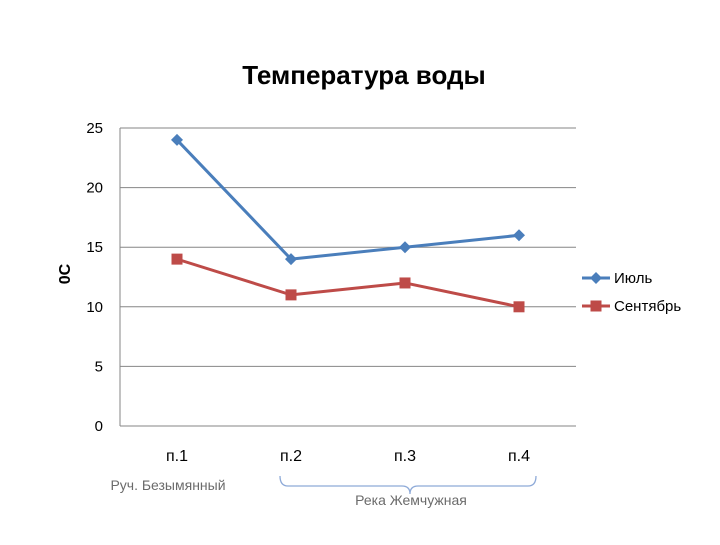  I want to click on legend-label: Июль, so click(633, 278).